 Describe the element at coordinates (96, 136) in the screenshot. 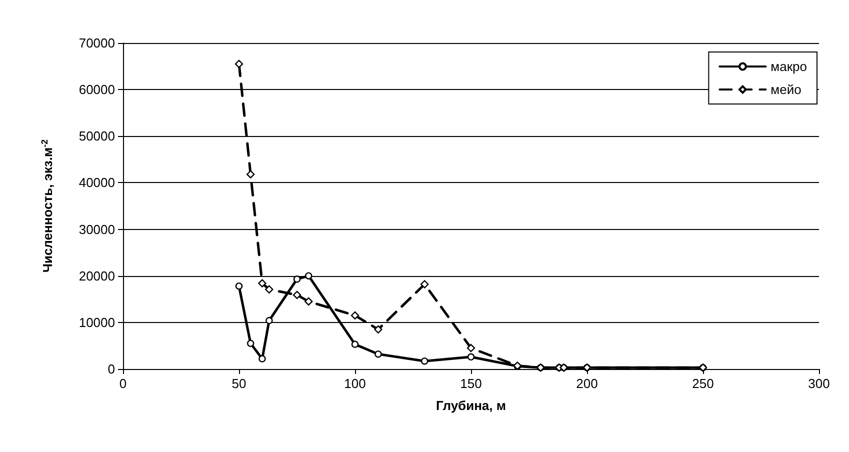

I see `y-tick-label: 50000` at that location.